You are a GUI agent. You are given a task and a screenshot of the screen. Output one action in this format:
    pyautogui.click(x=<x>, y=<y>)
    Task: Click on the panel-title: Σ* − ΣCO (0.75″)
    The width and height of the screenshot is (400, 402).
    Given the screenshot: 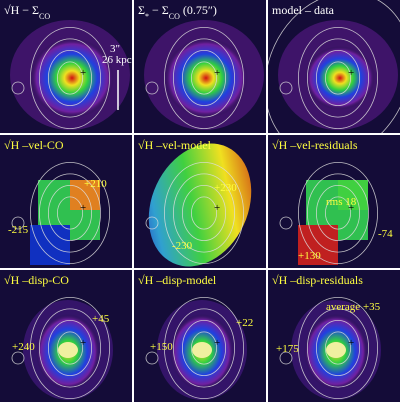 What is the action you would take?
    pyautogui.click(x=177, y=12)
    